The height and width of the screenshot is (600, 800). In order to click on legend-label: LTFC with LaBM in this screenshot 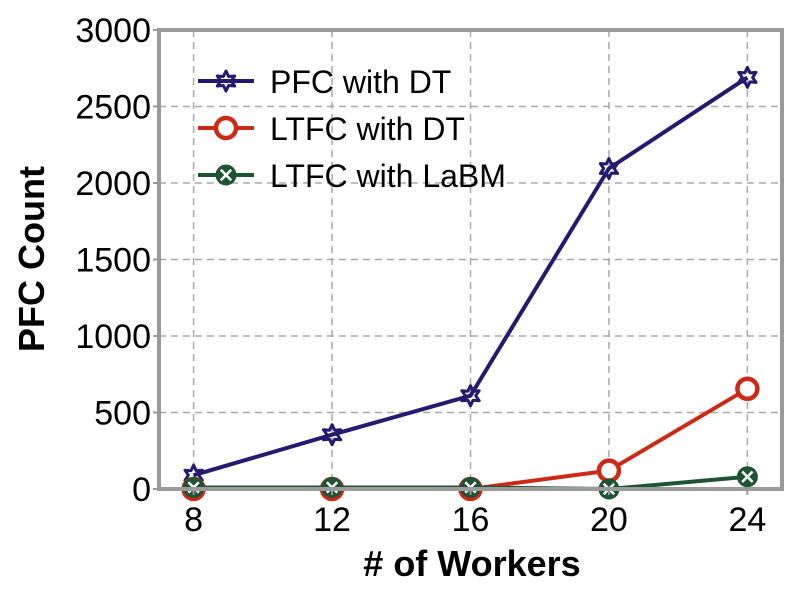, I will do `click(388, 176)`.